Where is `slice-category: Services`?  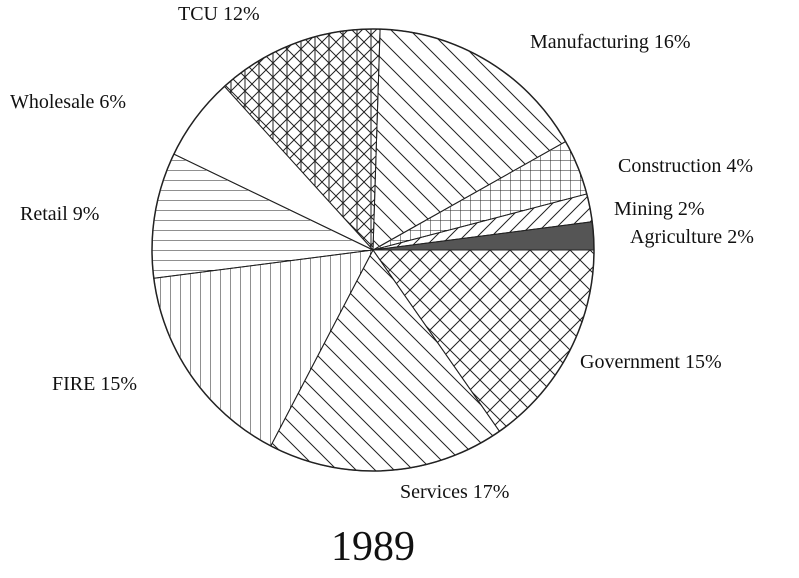
slice-category: Services is located at coordinates (434, 492).